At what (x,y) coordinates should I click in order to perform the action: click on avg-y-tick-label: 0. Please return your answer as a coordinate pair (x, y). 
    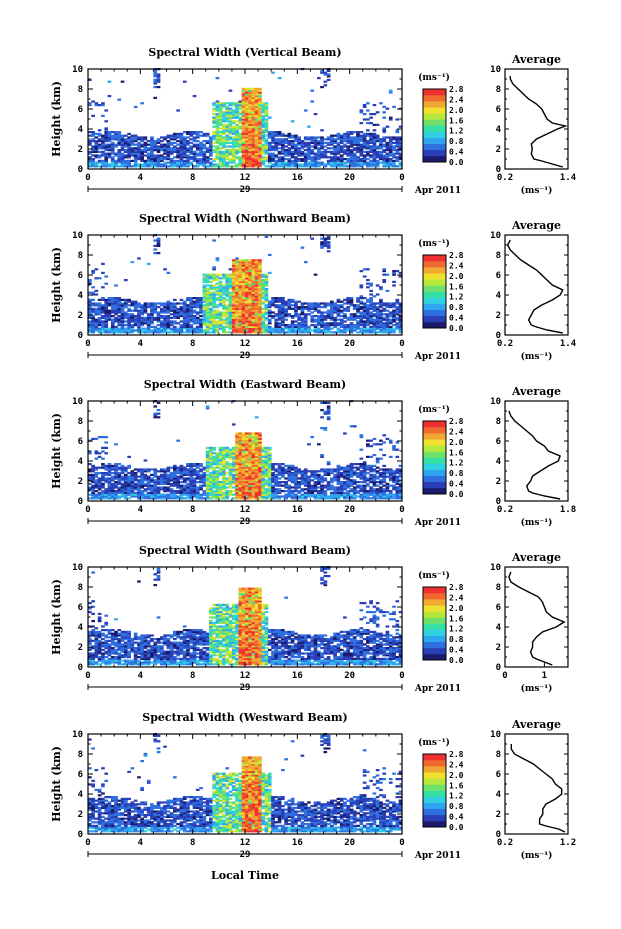
    Looking at the image, I should click on (498, 668).